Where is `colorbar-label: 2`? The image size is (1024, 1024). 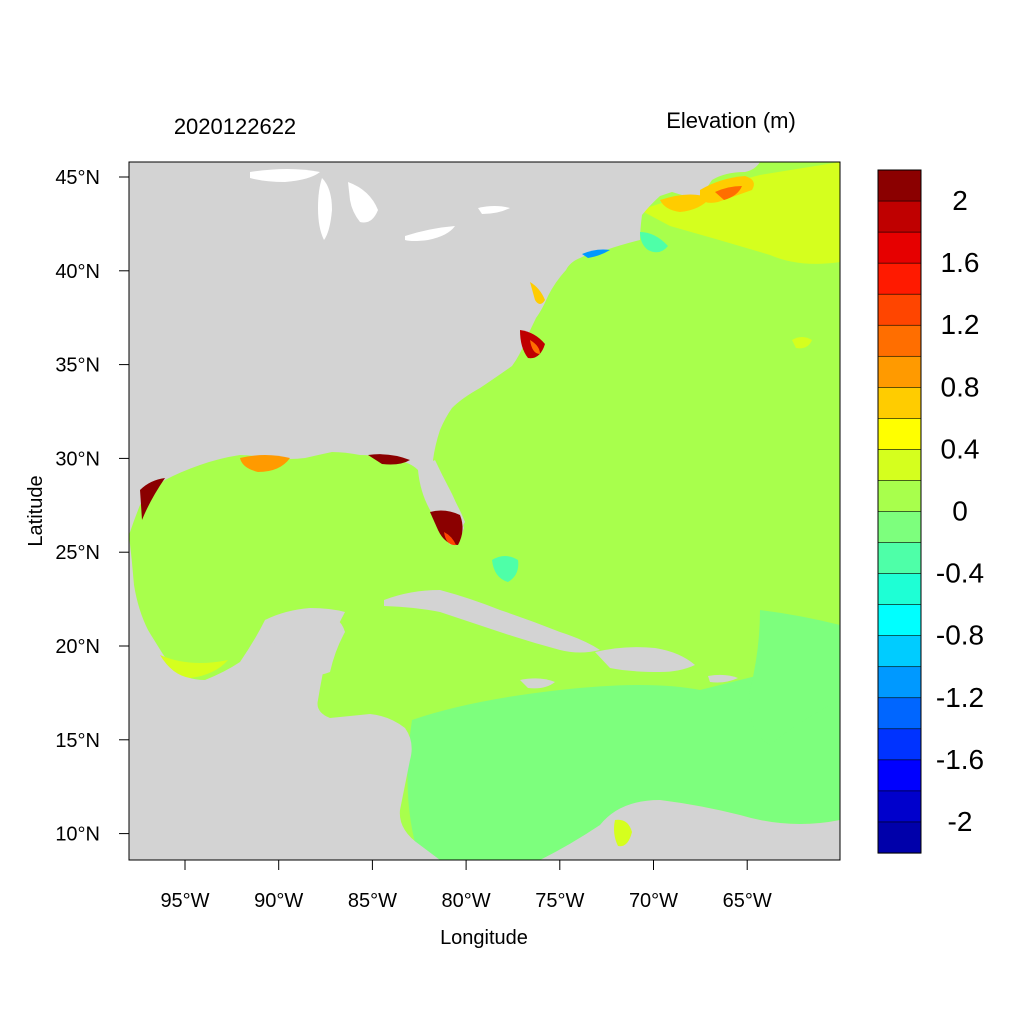
colorbar-label: 2 is located at coordinates (960, 200).